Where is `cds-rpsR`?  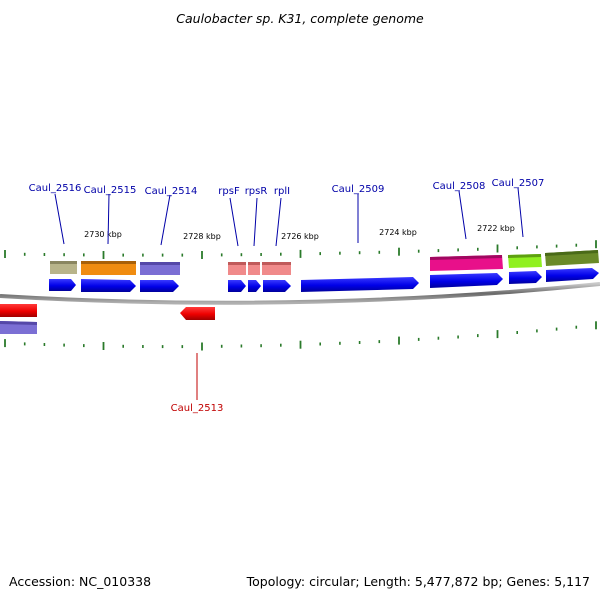
cds-rpsR is located at coordinates (254, 286).